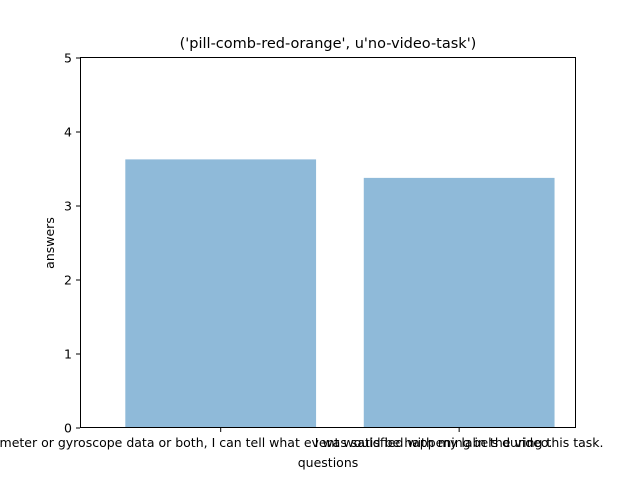 The height and width of the screenshot is (480, 640). What do you see at coordinates (72, 243) in the screenshot?
I see `y-axis: 0 1 2 3 4 5` at bounding box center [72, 243].